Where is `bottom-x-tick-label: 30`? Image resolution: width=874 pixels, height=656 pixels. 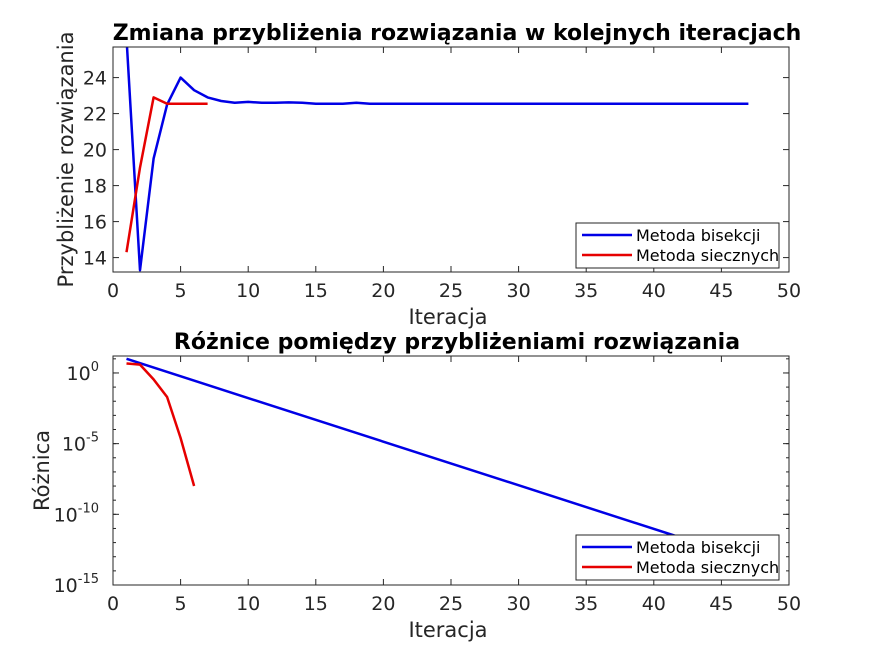 bottom-x-tick-label: 30 is located at coordinates (519, 604).